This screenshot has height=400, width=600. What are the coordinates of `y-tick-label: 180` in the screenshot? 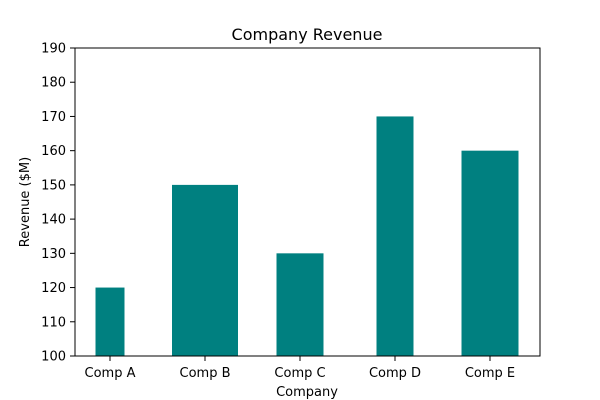 It's located at (53, 83).